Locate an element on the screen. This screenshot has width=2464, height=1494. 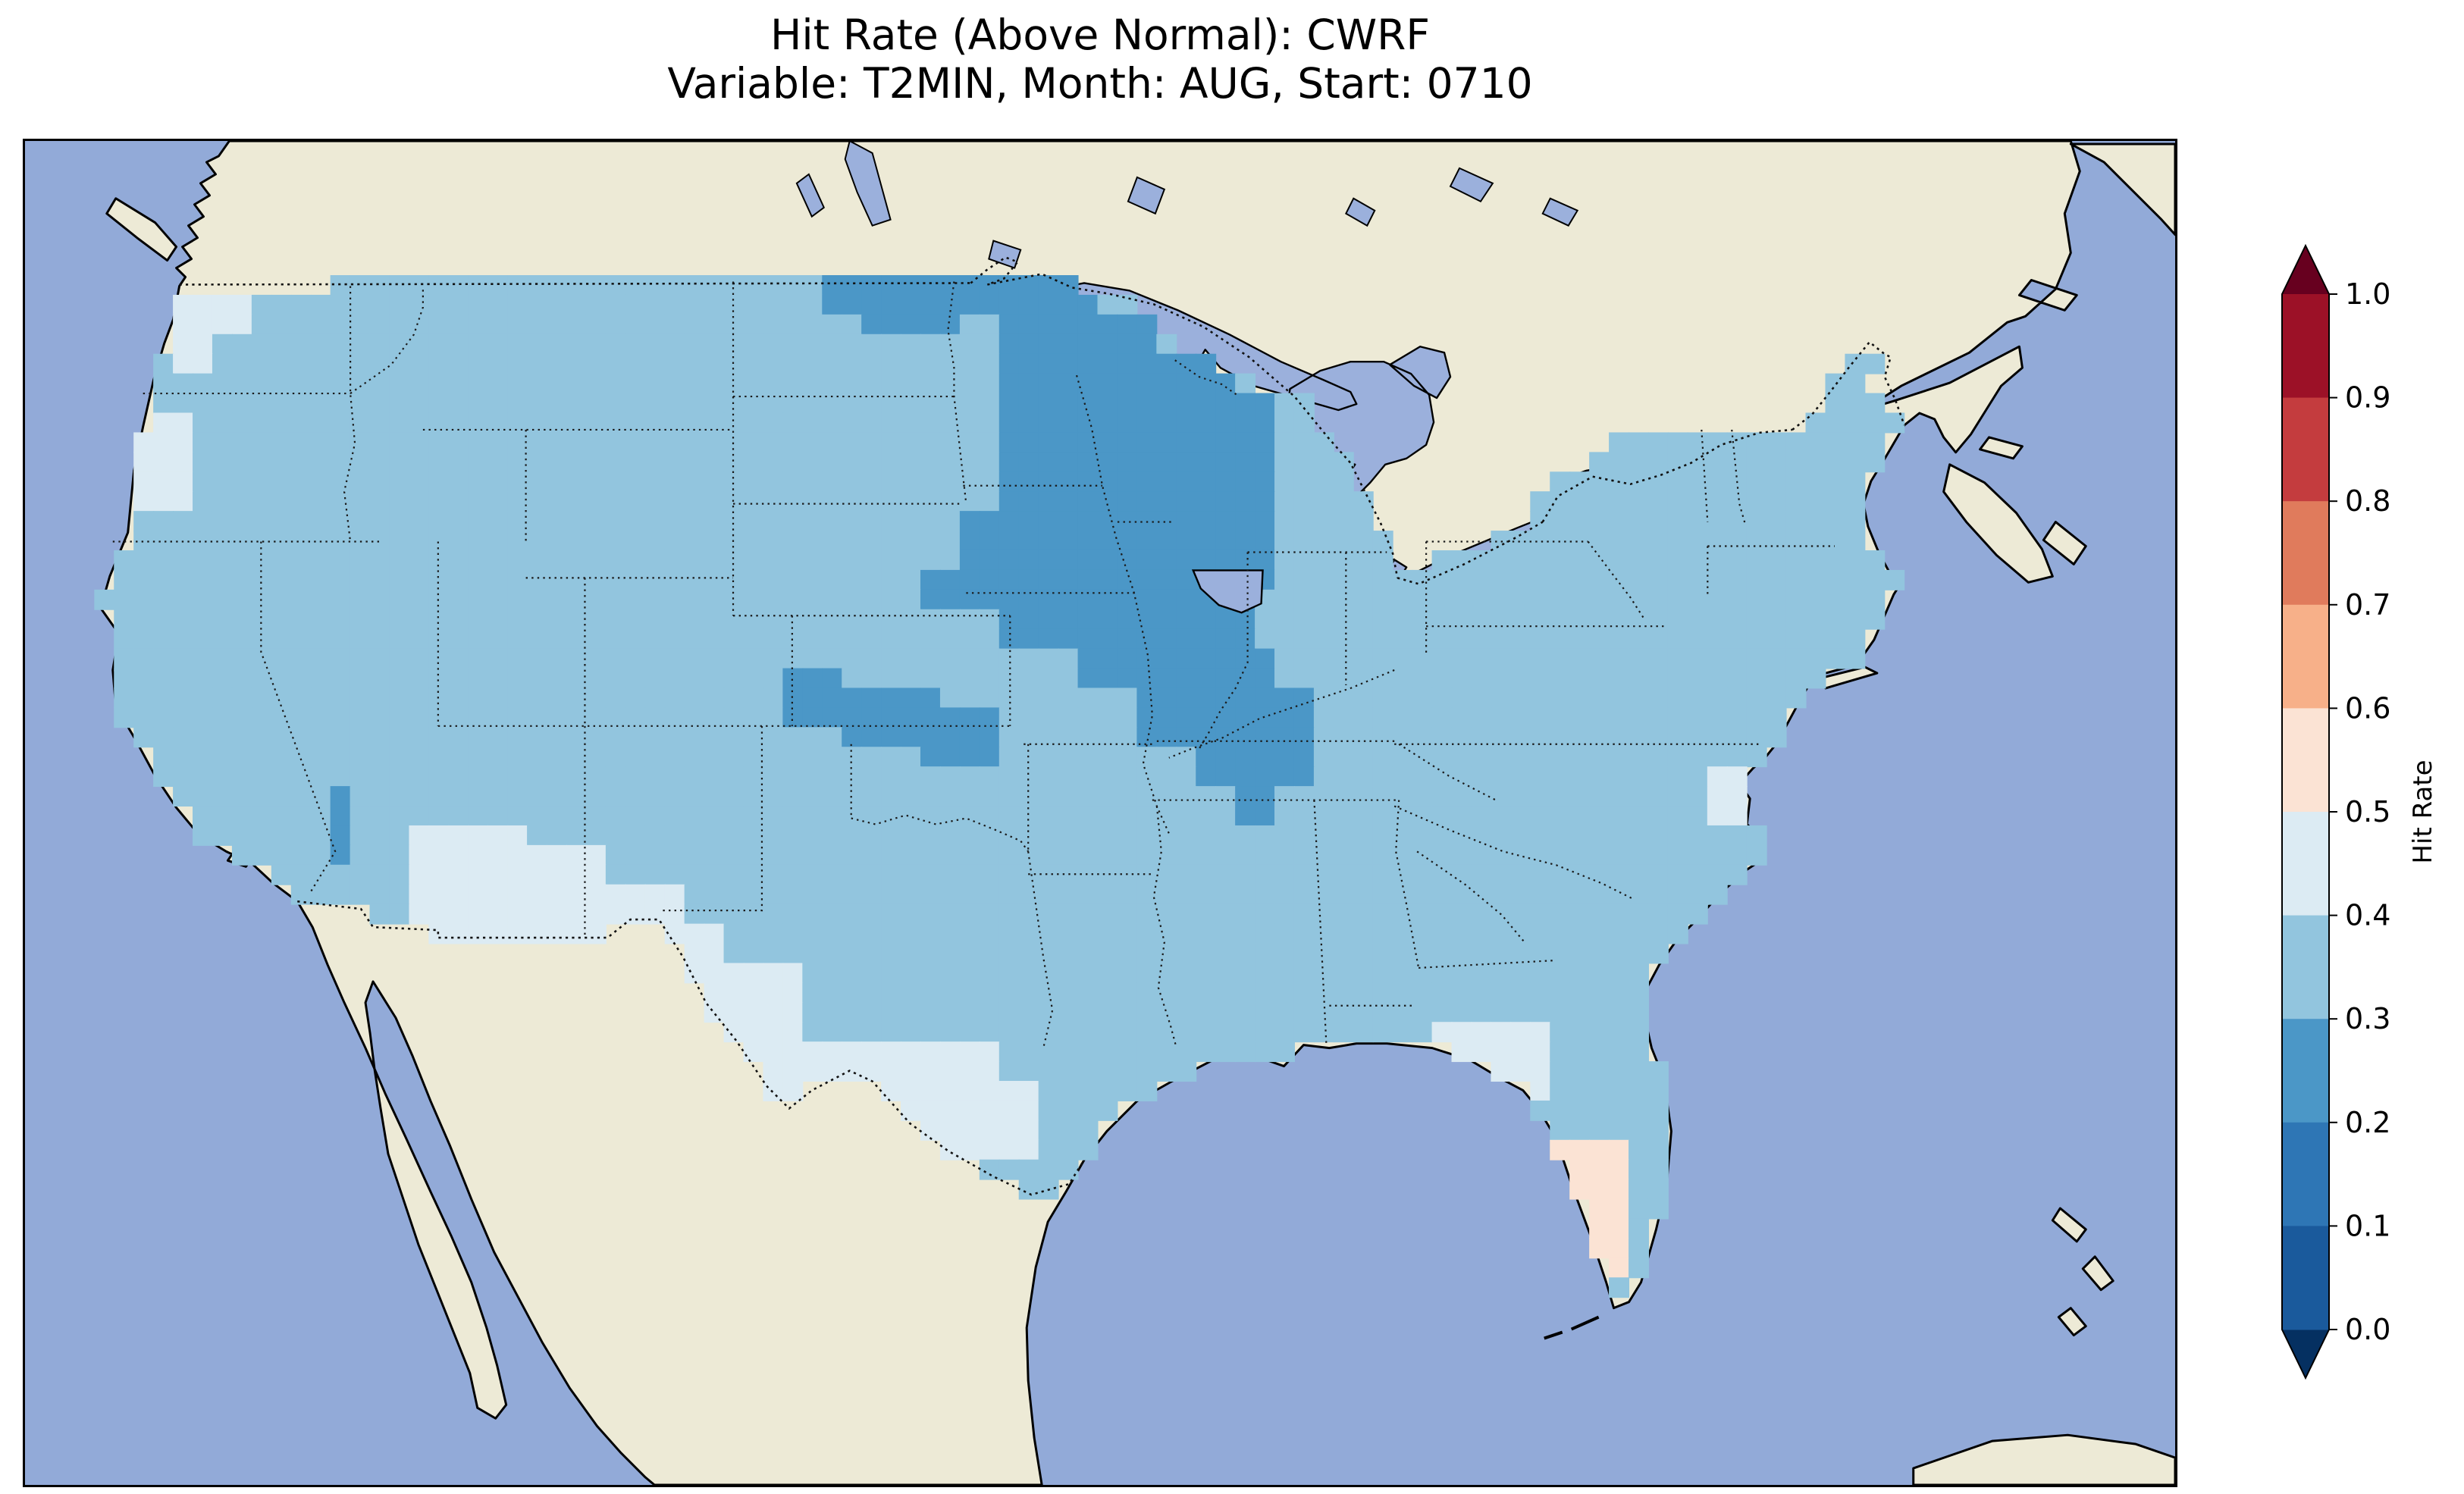
plot-title-line2: Variable: T2MIN, Month: AUG, Start: 0710 is located at coordinates (1100, 83).